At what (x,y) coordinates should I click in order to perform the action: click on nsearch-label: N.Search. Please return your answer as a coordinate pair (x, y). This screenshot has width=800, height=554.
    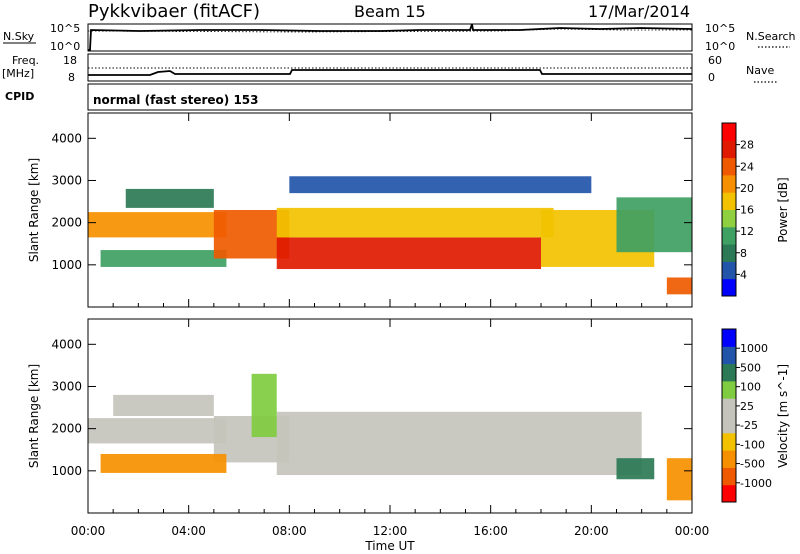
    Looking at the image, I should click on (771, 36).